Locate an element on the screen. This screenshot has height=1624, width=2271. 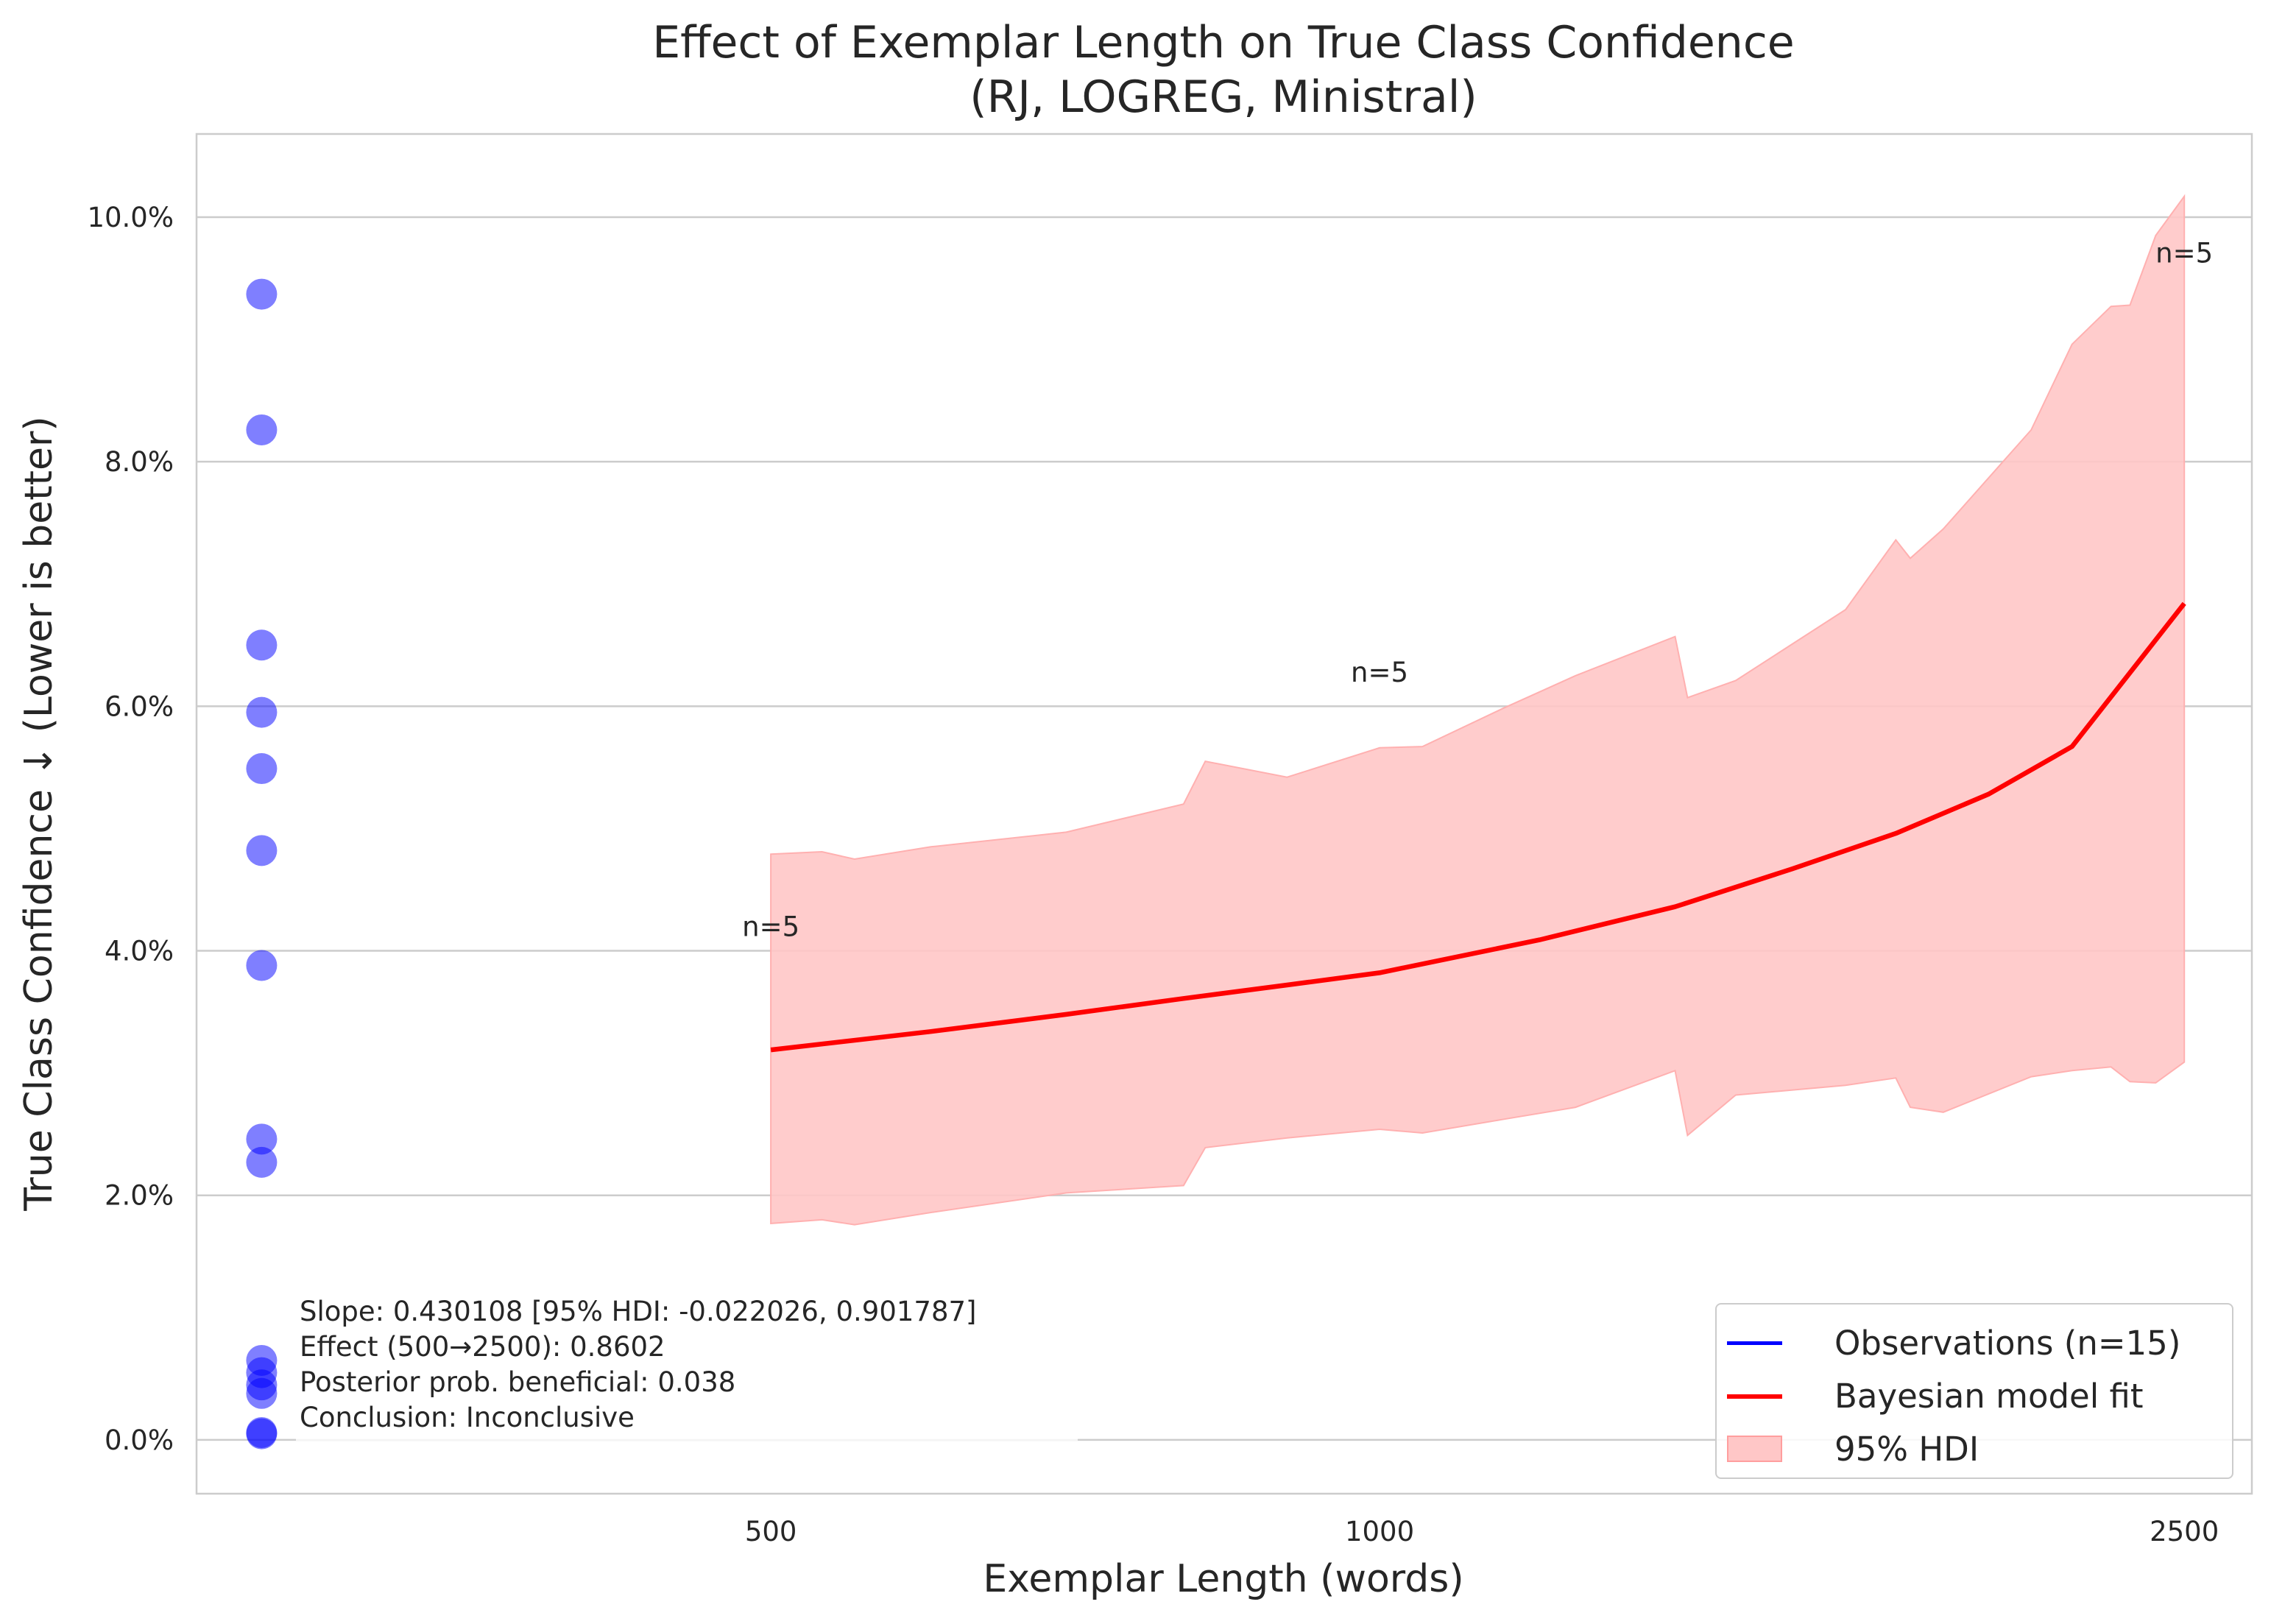
y-tick-label: 6.0% is located at coordinates (139, 706).